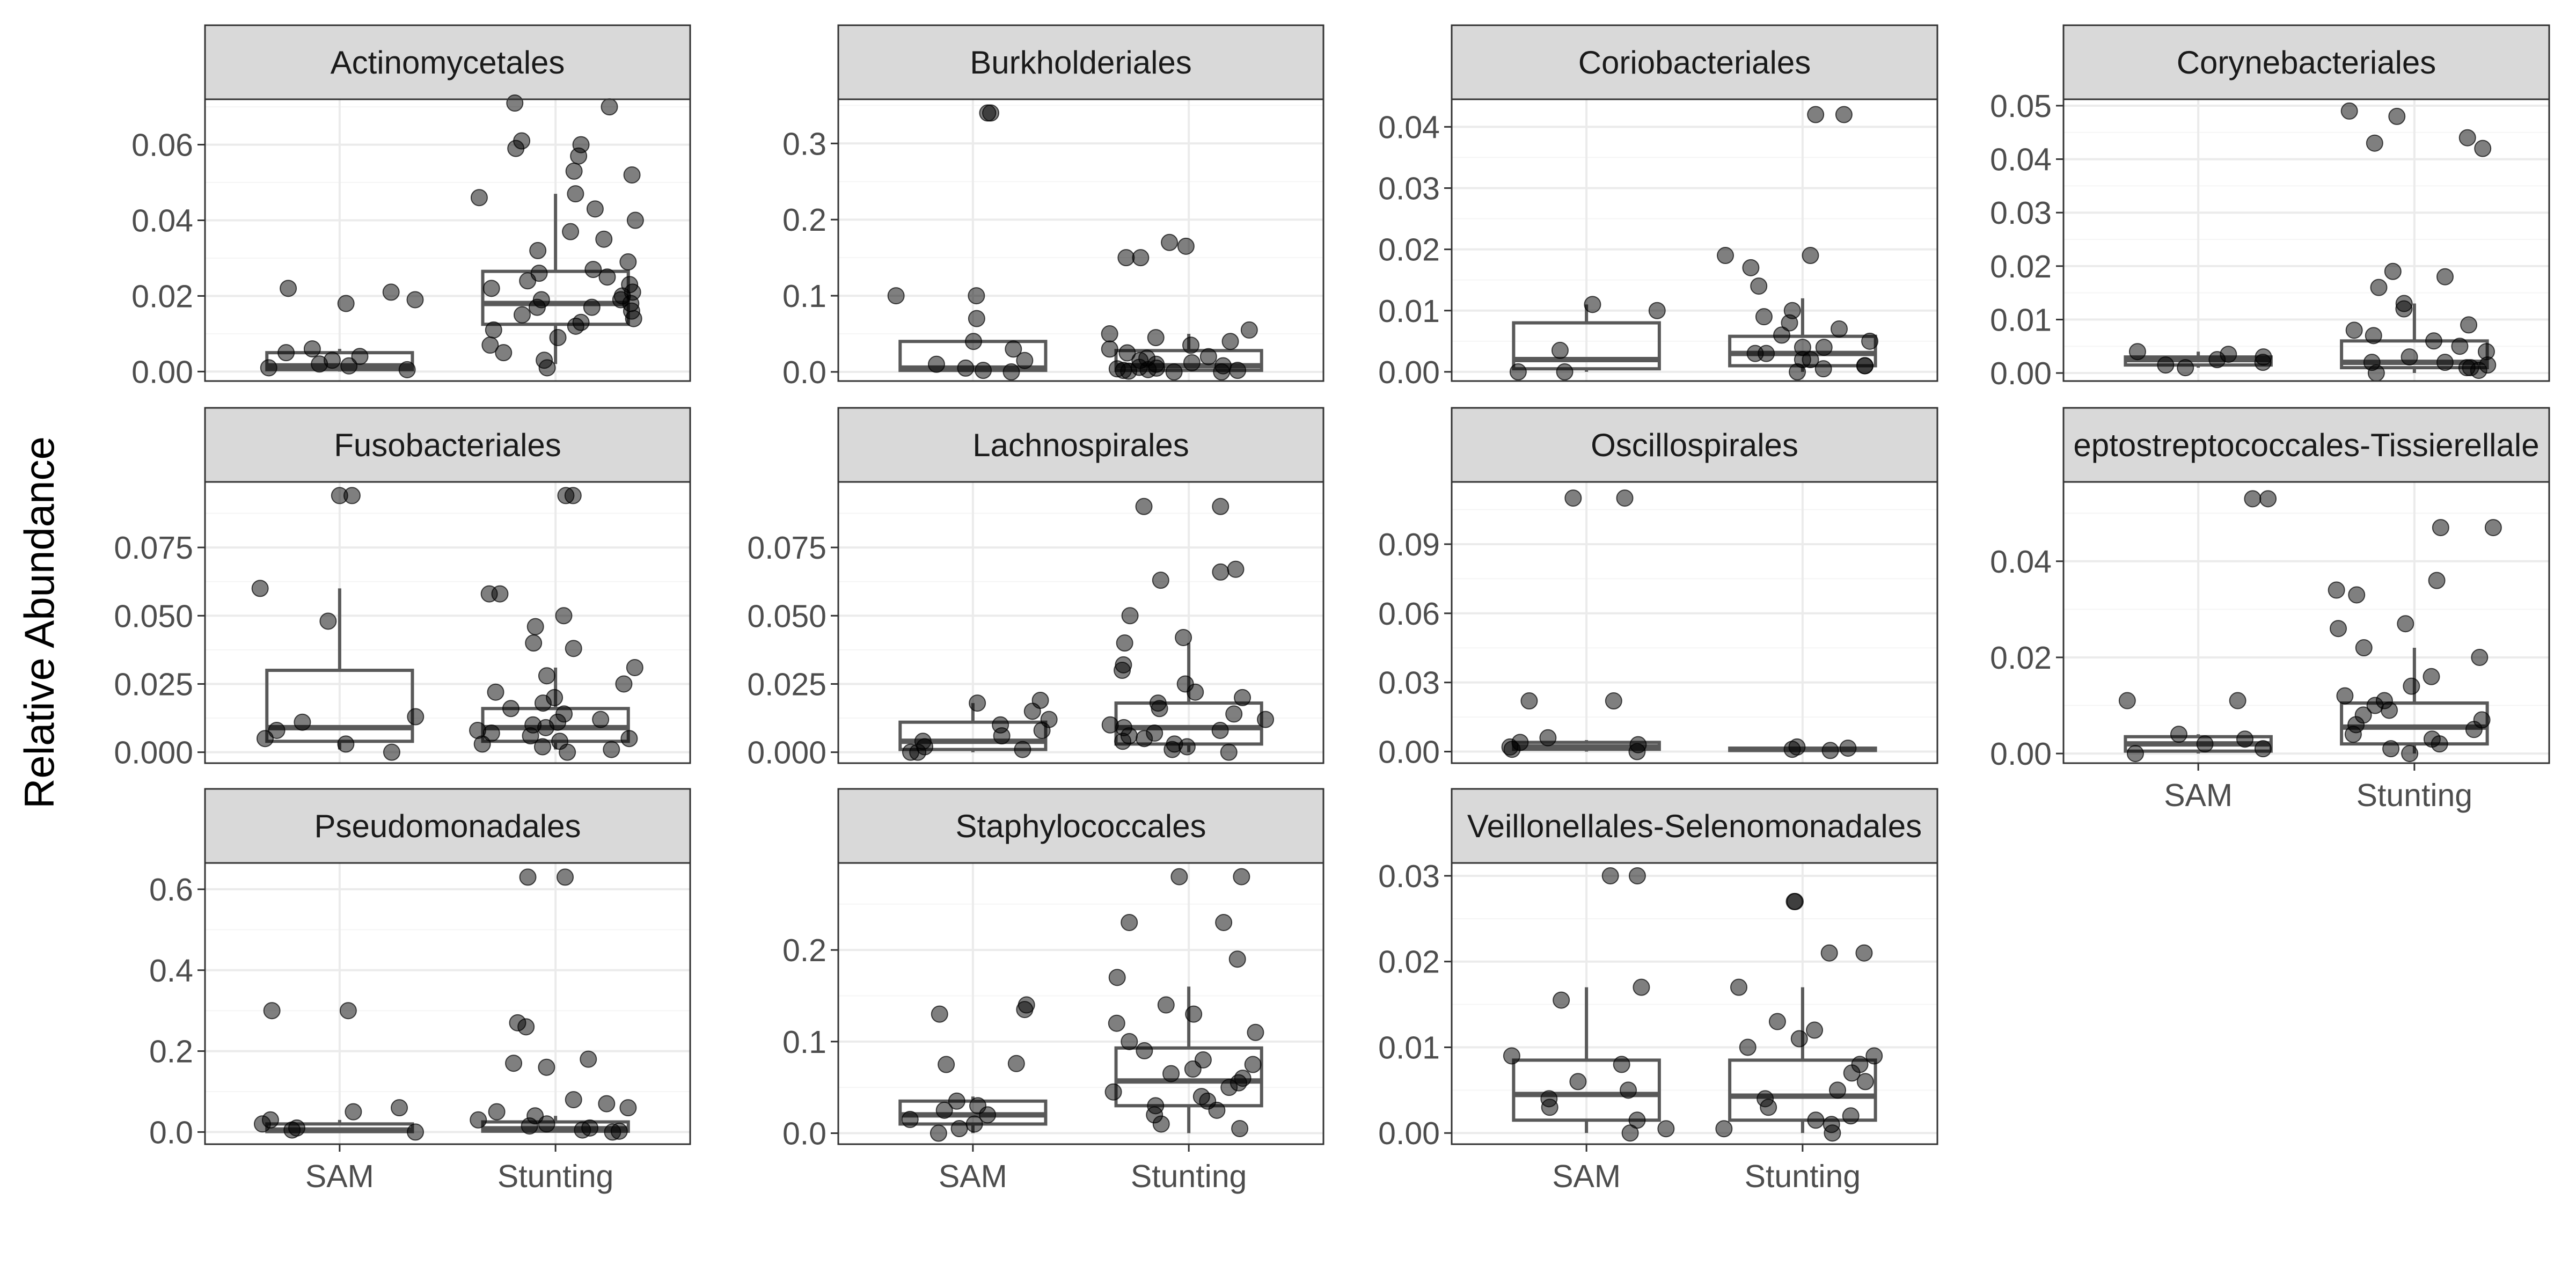 The height and width of the screenshot is (1288, 2576). I want to click on y-tick-label: 0.03, so click(1409, 188).